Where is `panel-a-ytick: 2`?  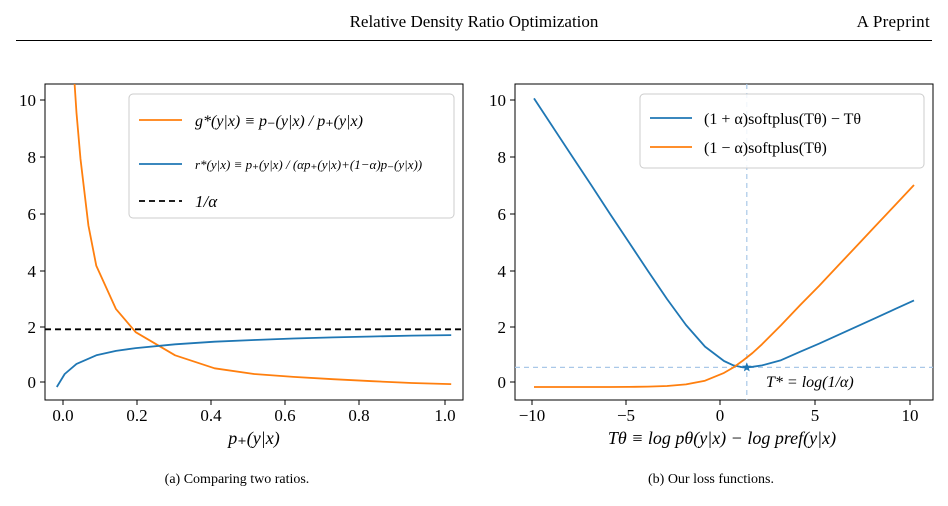
panel-a-ytick: 2 is located at coordinates (32, 327).